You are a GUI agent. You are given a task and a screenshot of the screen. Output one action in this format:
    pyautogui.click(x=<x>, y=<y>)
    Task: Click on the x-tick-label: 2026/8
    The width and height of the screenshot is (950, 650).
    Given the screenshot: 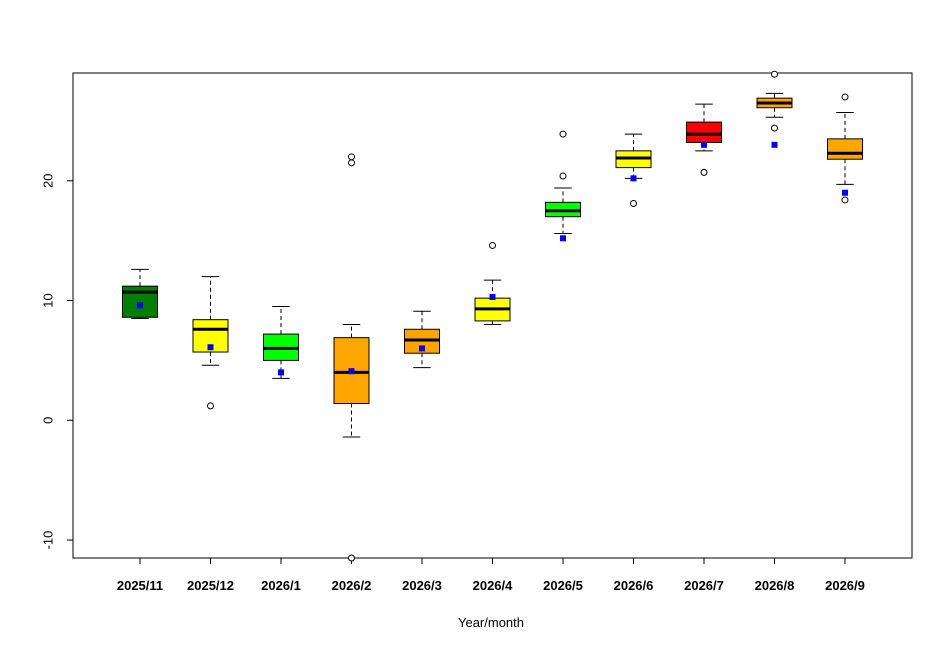 What is the action you would take?
    pyautogui.click(x=775, y=585)
    